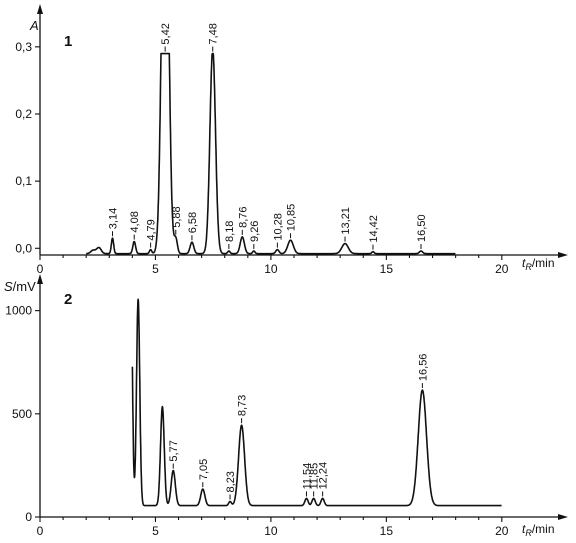  I want to click on y-tick-label: 0, so click(28, 517).